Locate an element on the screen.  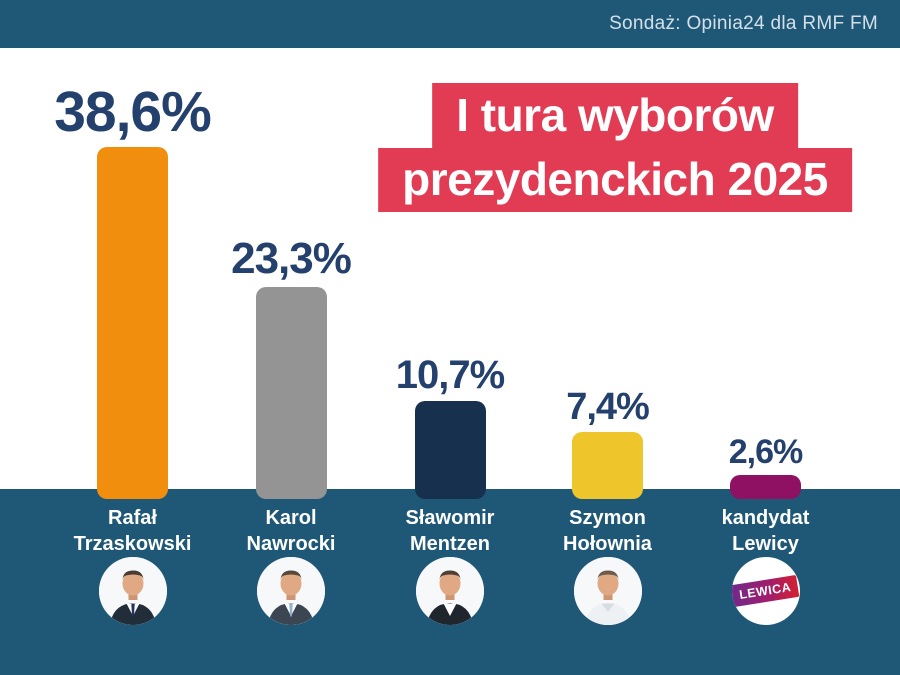
poll-source-text: Sondaż: Opinia24 dla RMF FM is located at coordinates (743, 23).